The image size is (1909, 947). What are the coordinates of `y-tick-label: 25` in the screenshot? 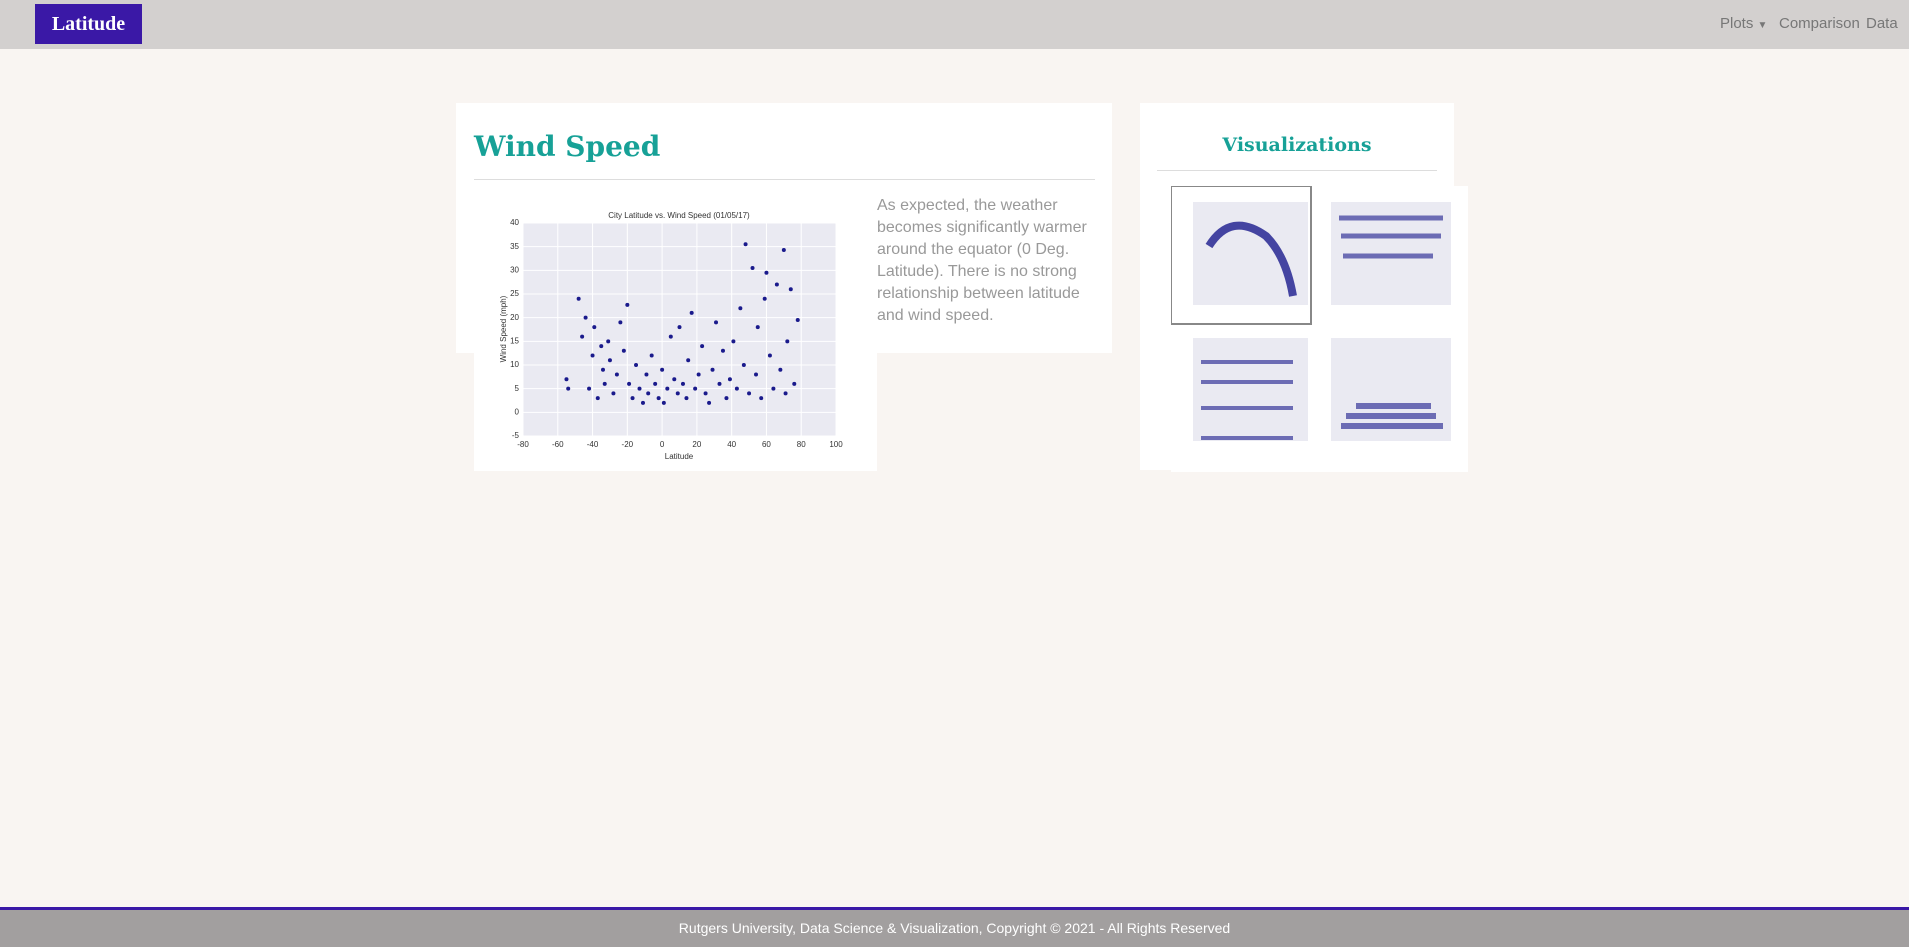 It's located at (514, 293).